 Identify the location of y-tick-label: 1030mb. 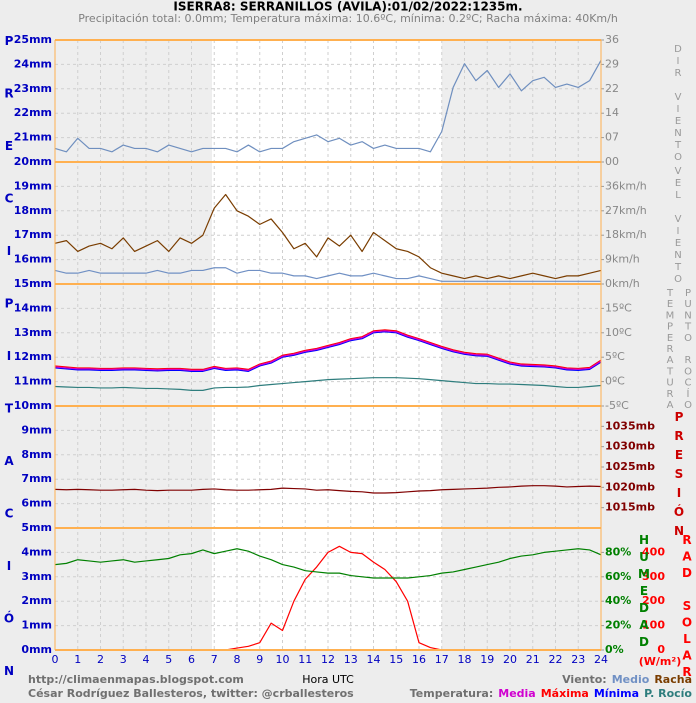
(630, 446).